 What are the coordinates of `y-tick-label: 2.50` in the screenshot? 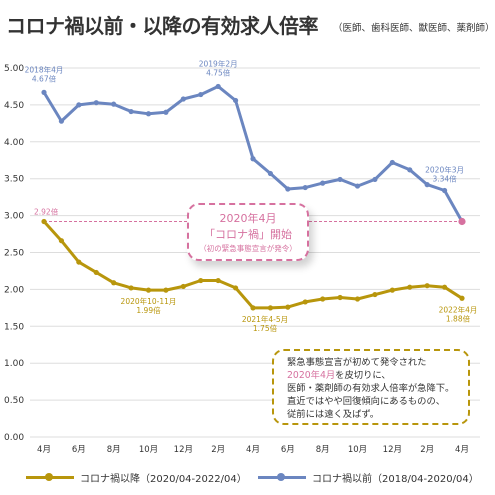 It's located at (14, 254).